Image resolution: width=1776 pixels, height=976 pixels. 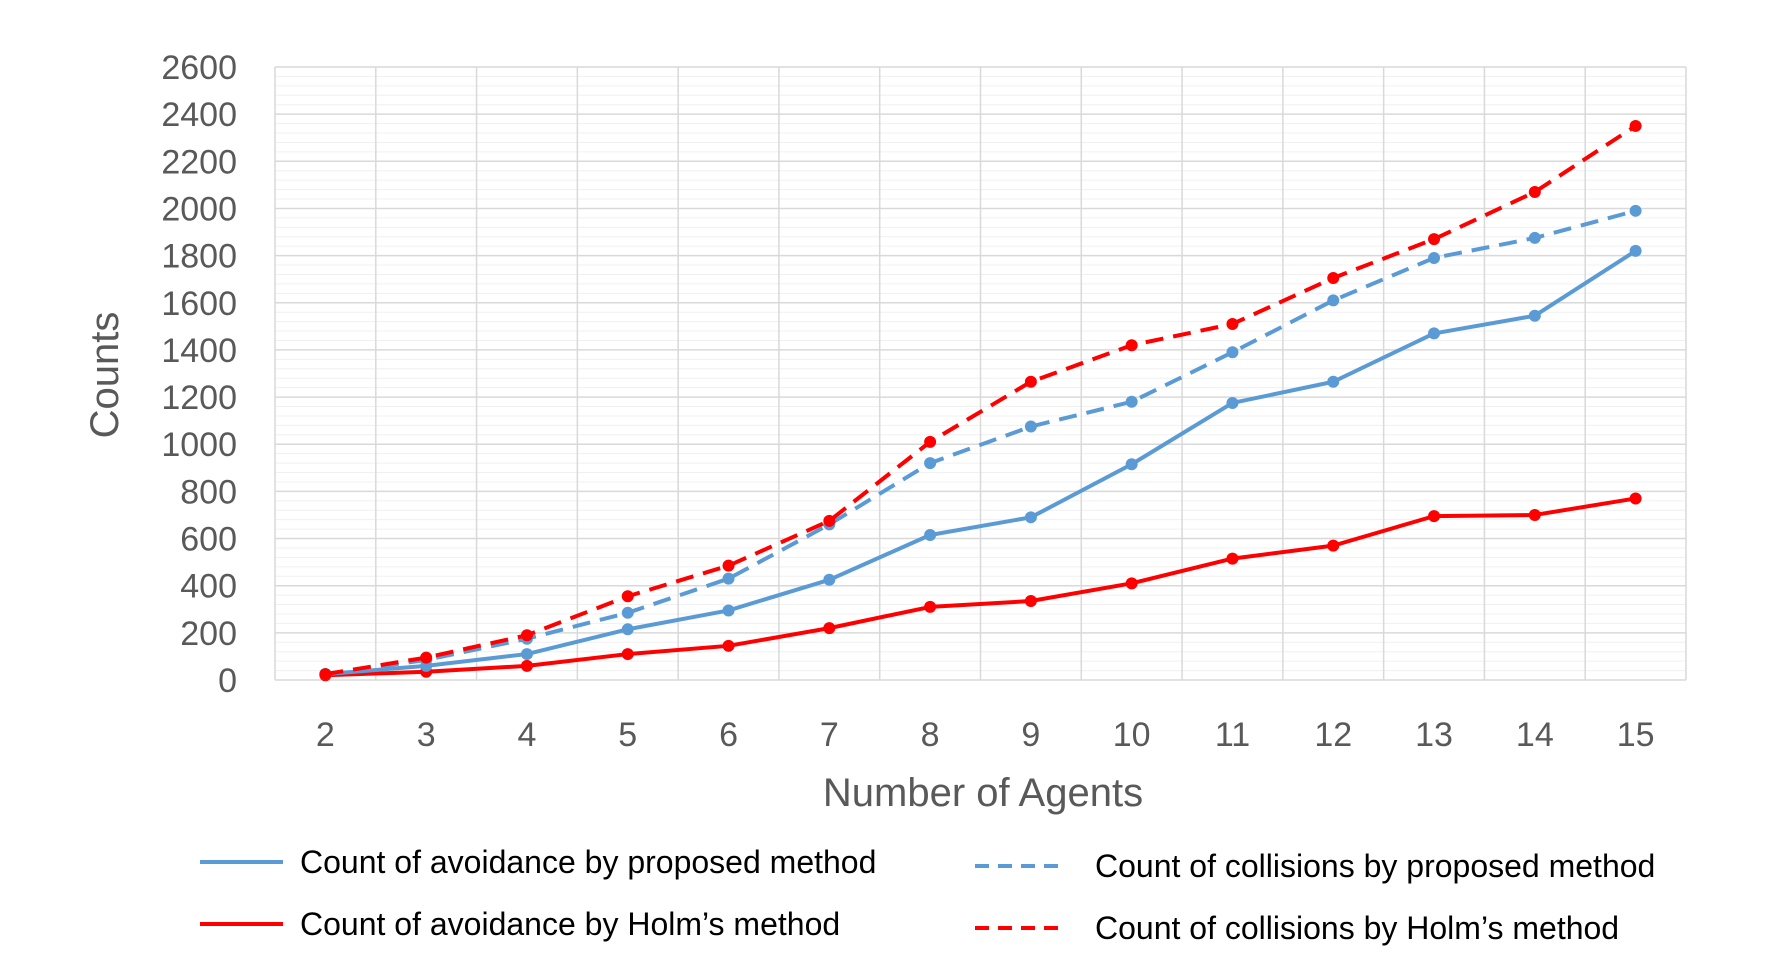 I want to click on legend-label: Count of avoidance by proposed method, so click(x=588, y=862).